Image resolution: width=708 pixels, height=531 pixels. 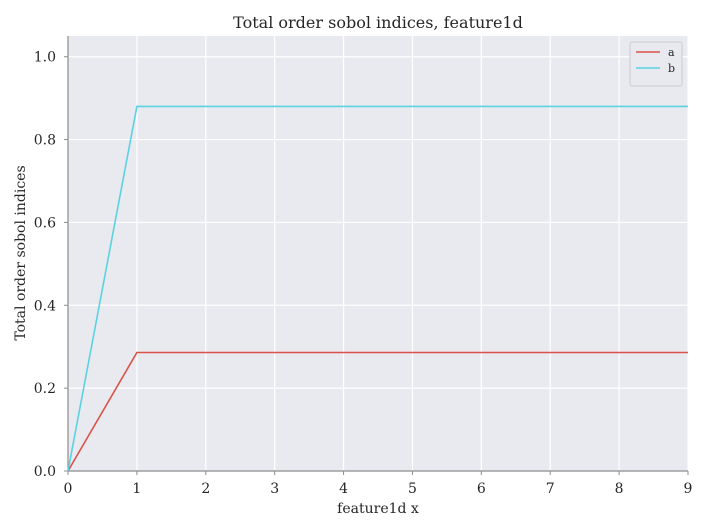 I want to click on y-tick-label: 0.0, so click(x=45, y=472).